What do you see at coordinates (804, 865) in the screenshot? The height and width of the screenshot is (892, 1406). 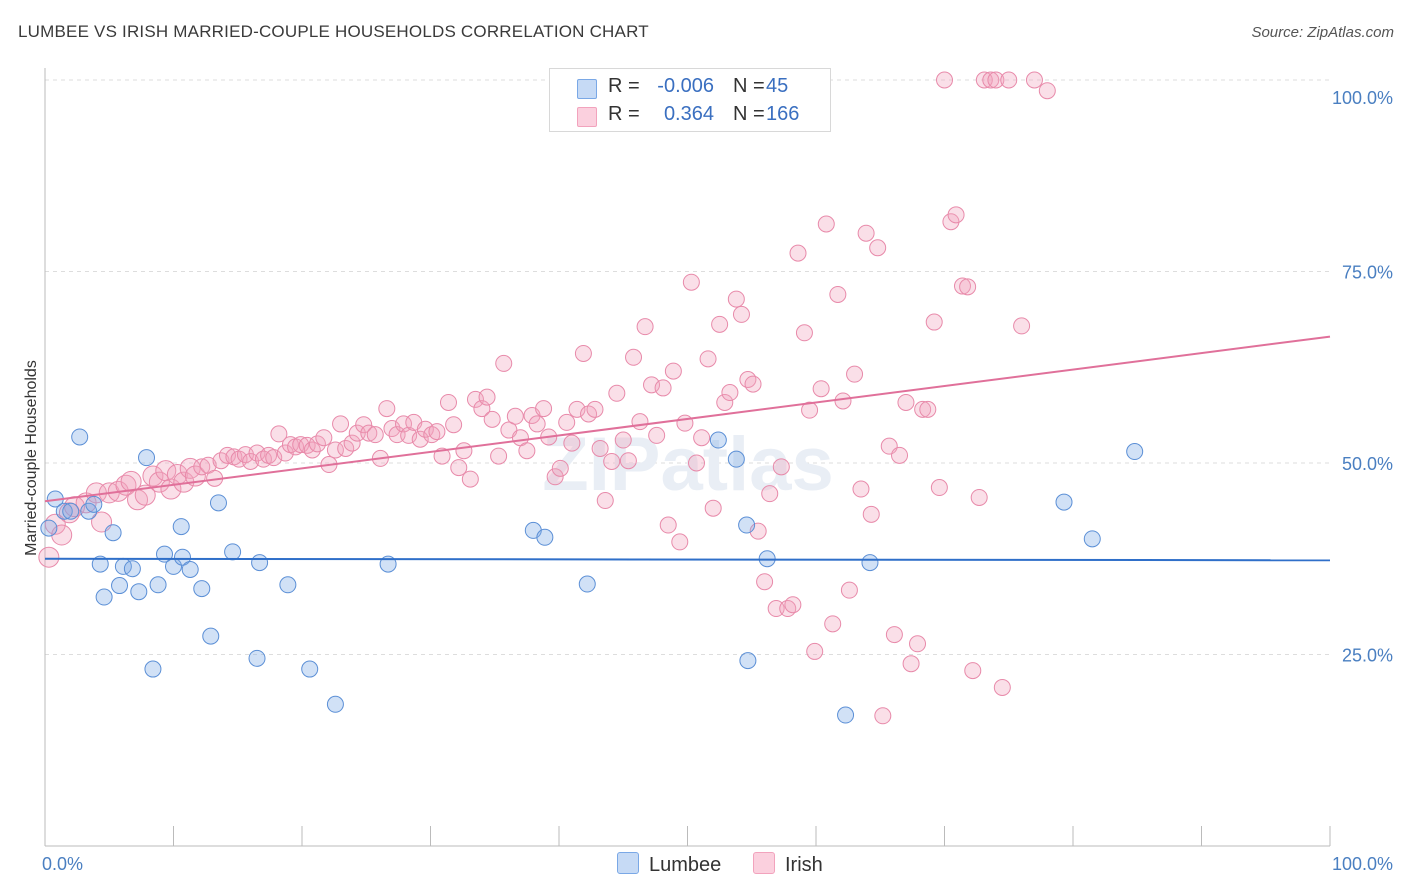 I see `irish-legend-label: Irish` at bounding box center [804, 865].